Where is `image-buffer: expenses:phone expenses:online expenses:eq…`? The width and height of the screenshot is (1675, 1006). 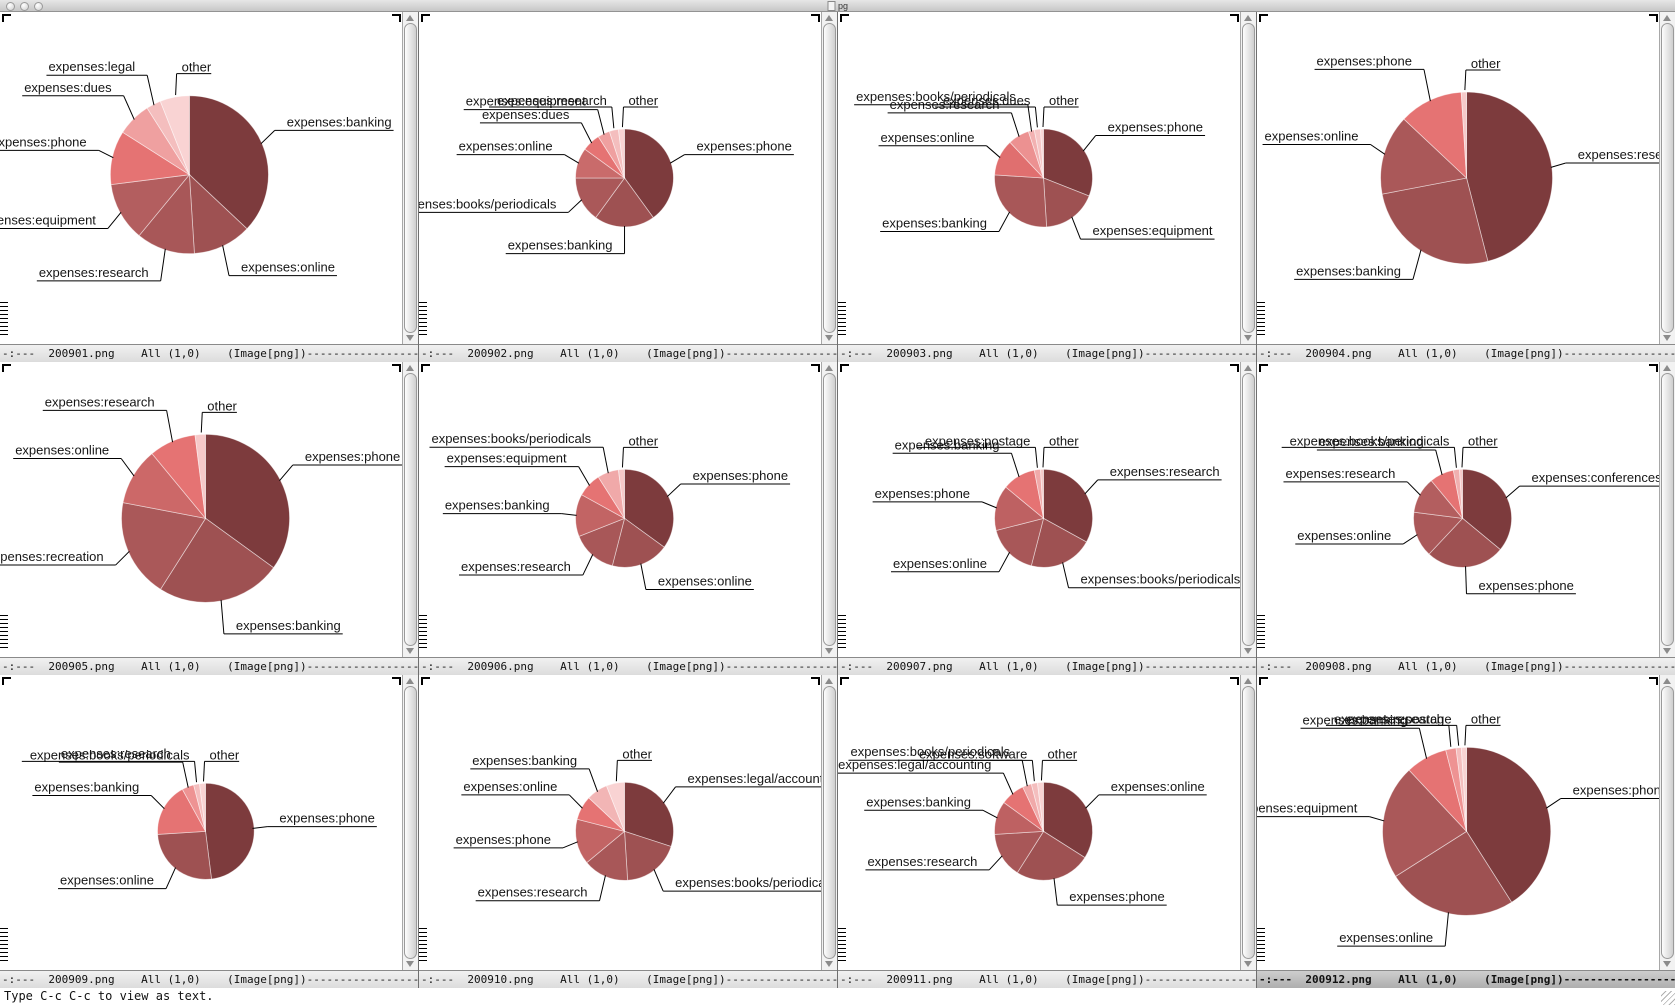 image-buffer: expenses:phone expenses:online expenses:eq… is located at coordinates (1466, 822).